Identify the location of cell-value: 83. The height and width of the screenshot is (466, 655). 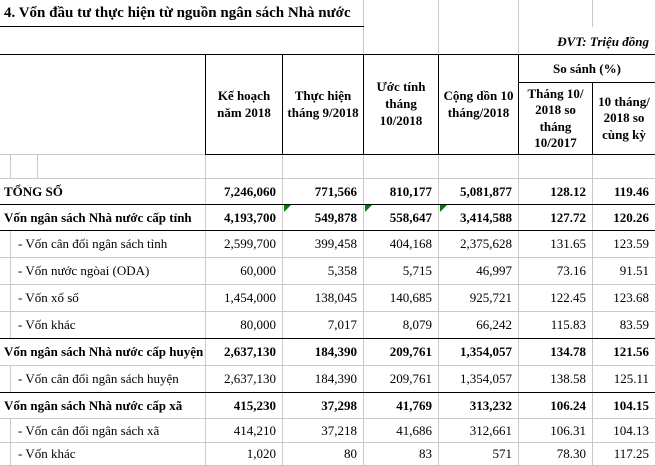
(400, 454).